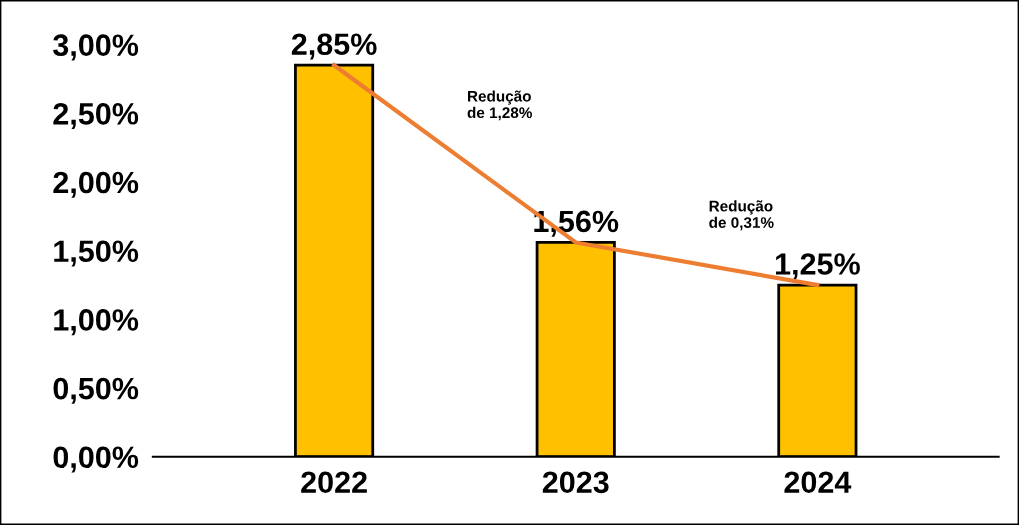 The image size is (1019, 525). I want to click on data-label: 2,85%, so click(334, 46).